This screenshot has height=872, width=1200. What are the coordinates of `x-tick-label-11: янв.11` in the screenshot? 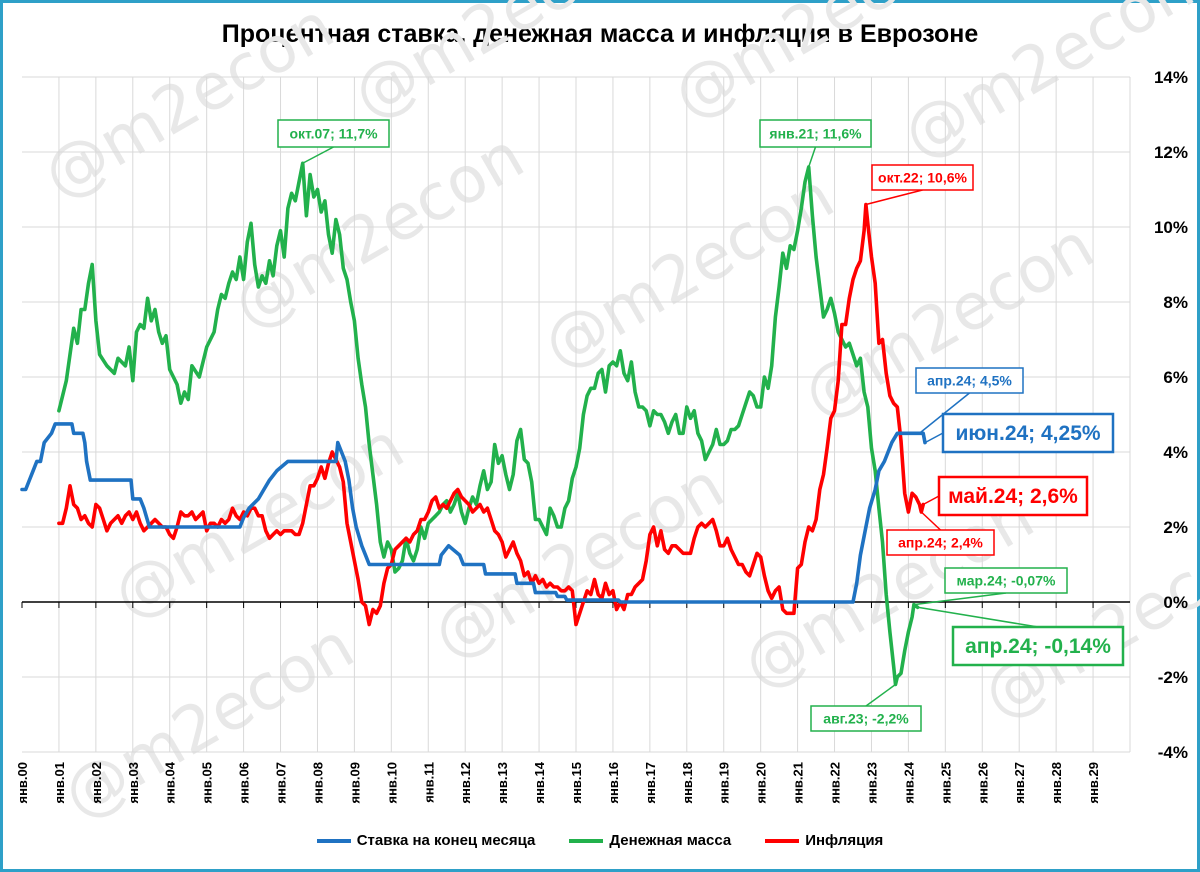 It's located at (428, 782).